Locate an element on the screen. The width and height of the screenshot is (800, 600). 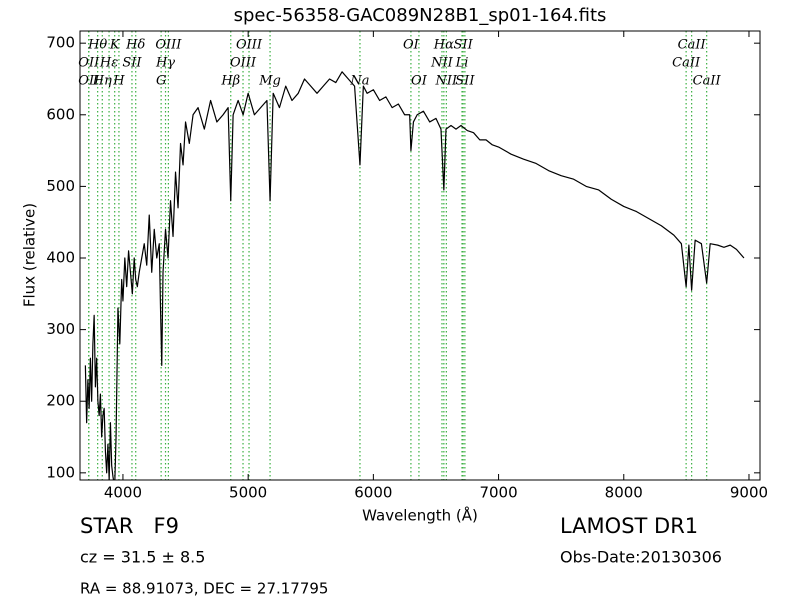
coordinates: RA = 88.91073, DEC = 27.17795 is located at coordinates (204, 589).